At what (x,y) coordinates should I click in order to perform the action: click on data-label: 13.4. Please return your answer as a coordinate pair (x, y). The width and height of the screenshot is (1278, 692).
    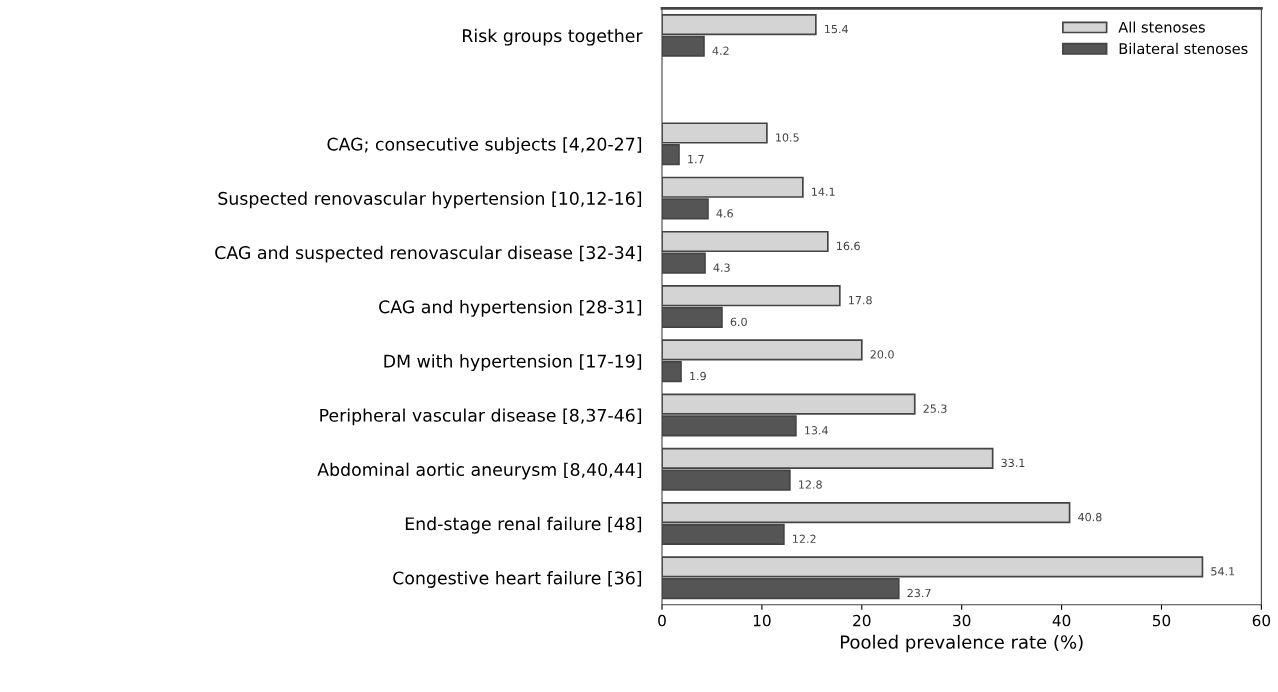
    Looking at the image, I should click on (816, 430).